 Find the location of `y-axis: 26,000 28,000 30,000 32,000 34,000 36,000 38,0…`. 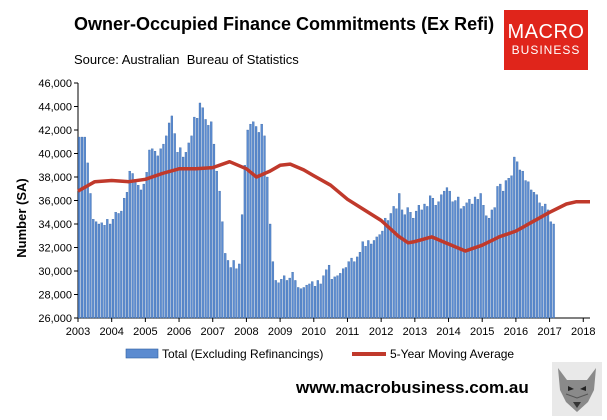

y-axis: 26,000 28,000 30,000 32,000 34,000 36,000 38,0… is located at coordinates (58, 201).